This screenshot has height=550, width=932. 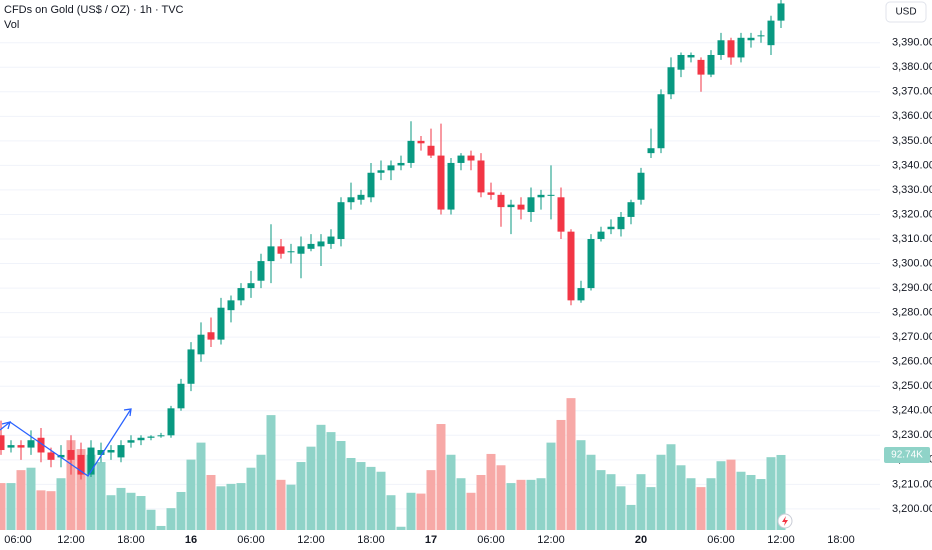 I want to click on volume-last-badge, so click(x=907, y=454).